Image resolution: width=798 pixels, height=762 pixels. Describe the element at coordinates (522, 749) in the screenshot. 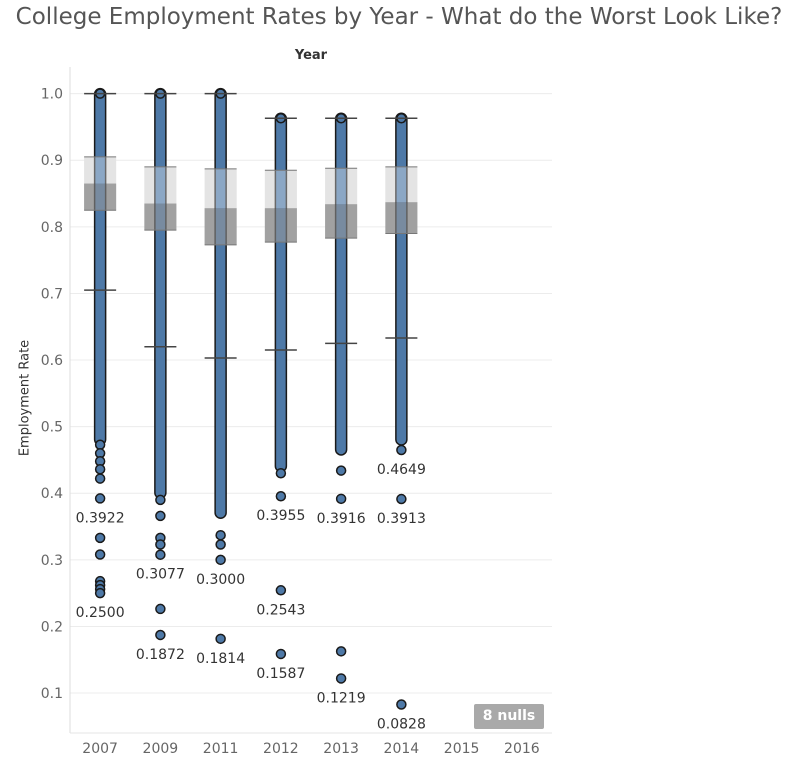

I see `x-tick-label: 2016` at that location.